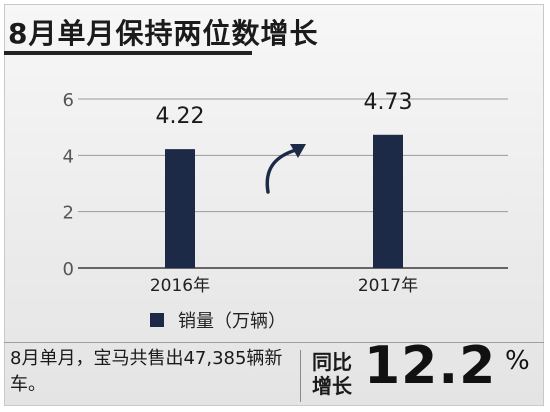  I want to click on growth-label: 同比增长, so click(332, 374).